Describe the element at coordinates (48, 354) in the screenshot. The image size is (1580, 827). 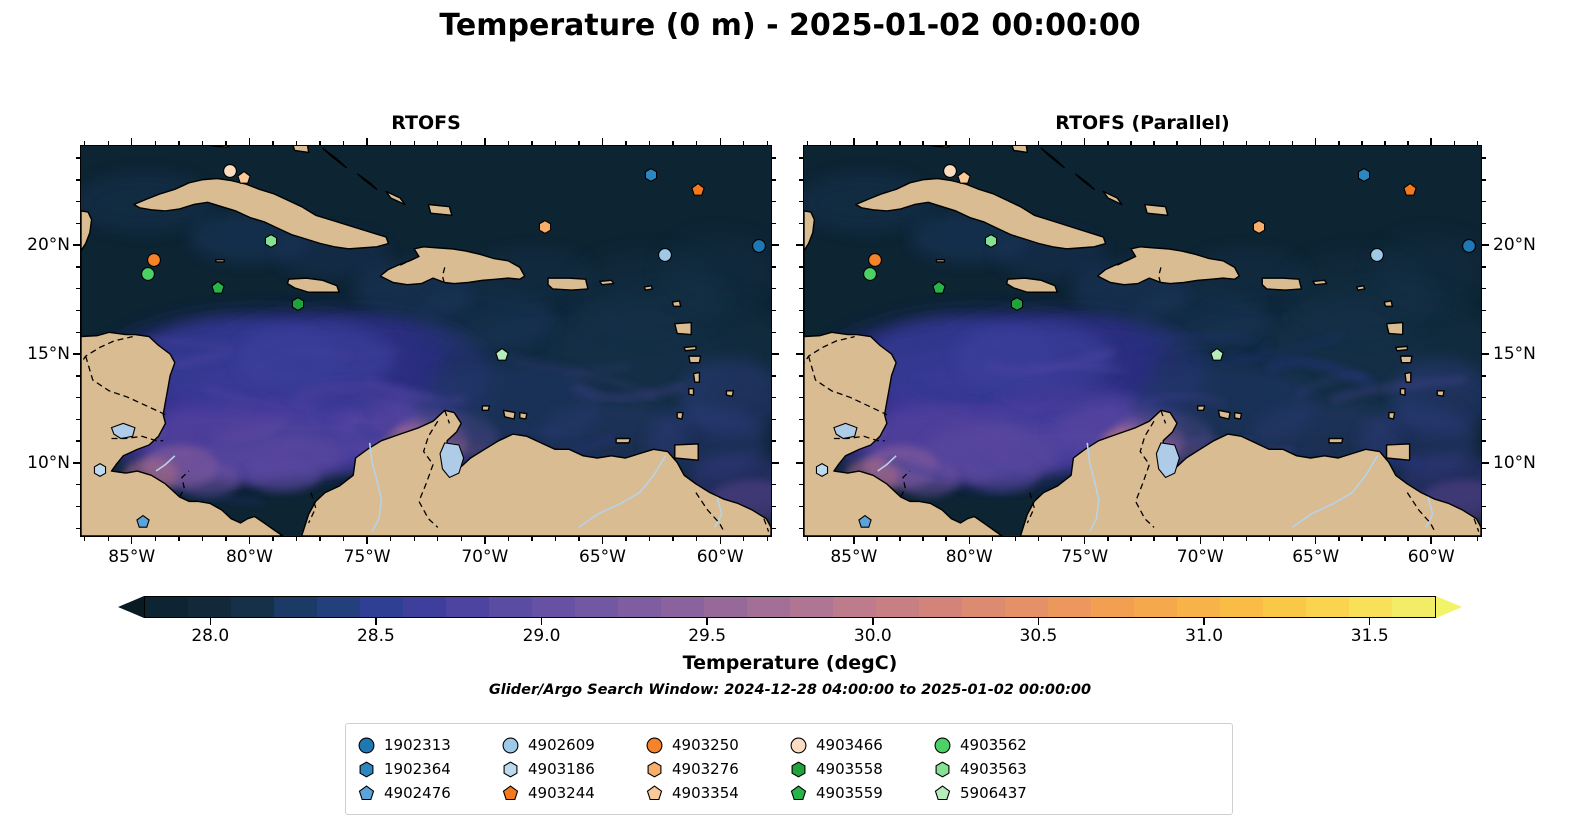
I see `y-tick-label: 15°N` at that location.